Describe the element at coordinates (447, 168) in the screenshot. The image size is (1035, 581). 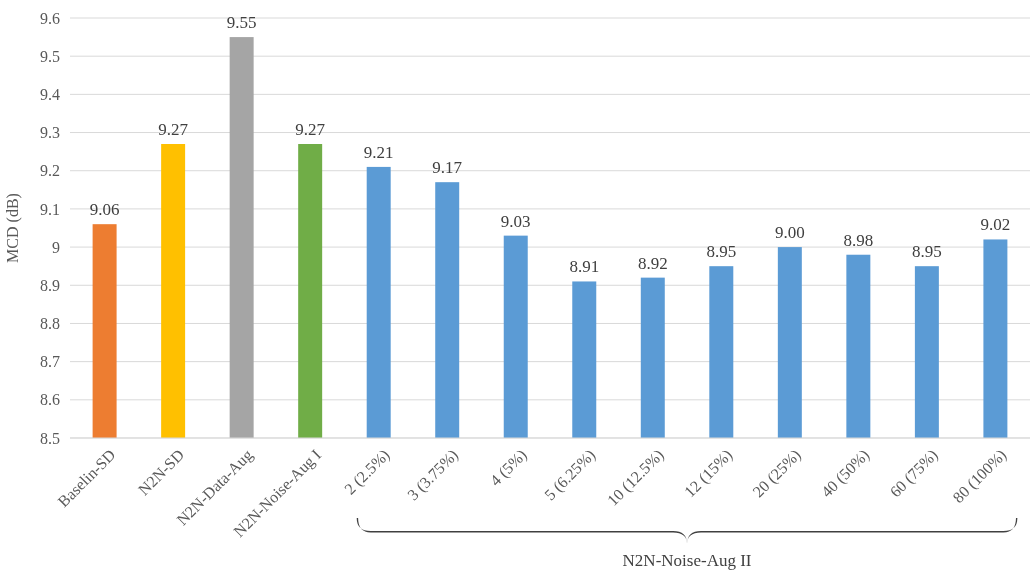
I see `data-label: 9.17` at that location.